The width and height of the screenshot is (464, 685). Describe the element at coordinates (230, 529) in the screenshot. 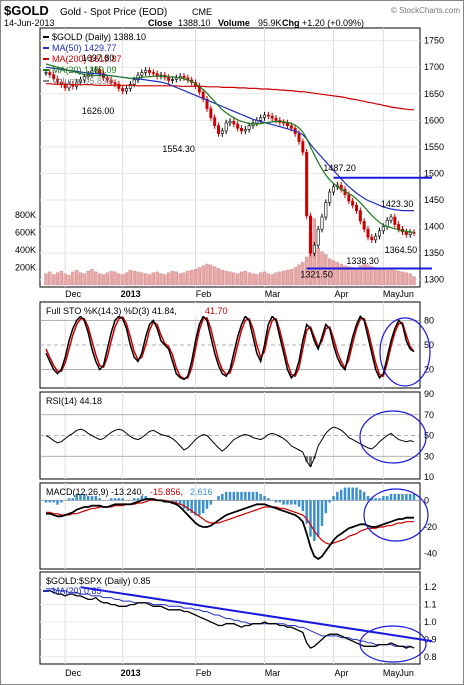

I see `macd-line` at that location.